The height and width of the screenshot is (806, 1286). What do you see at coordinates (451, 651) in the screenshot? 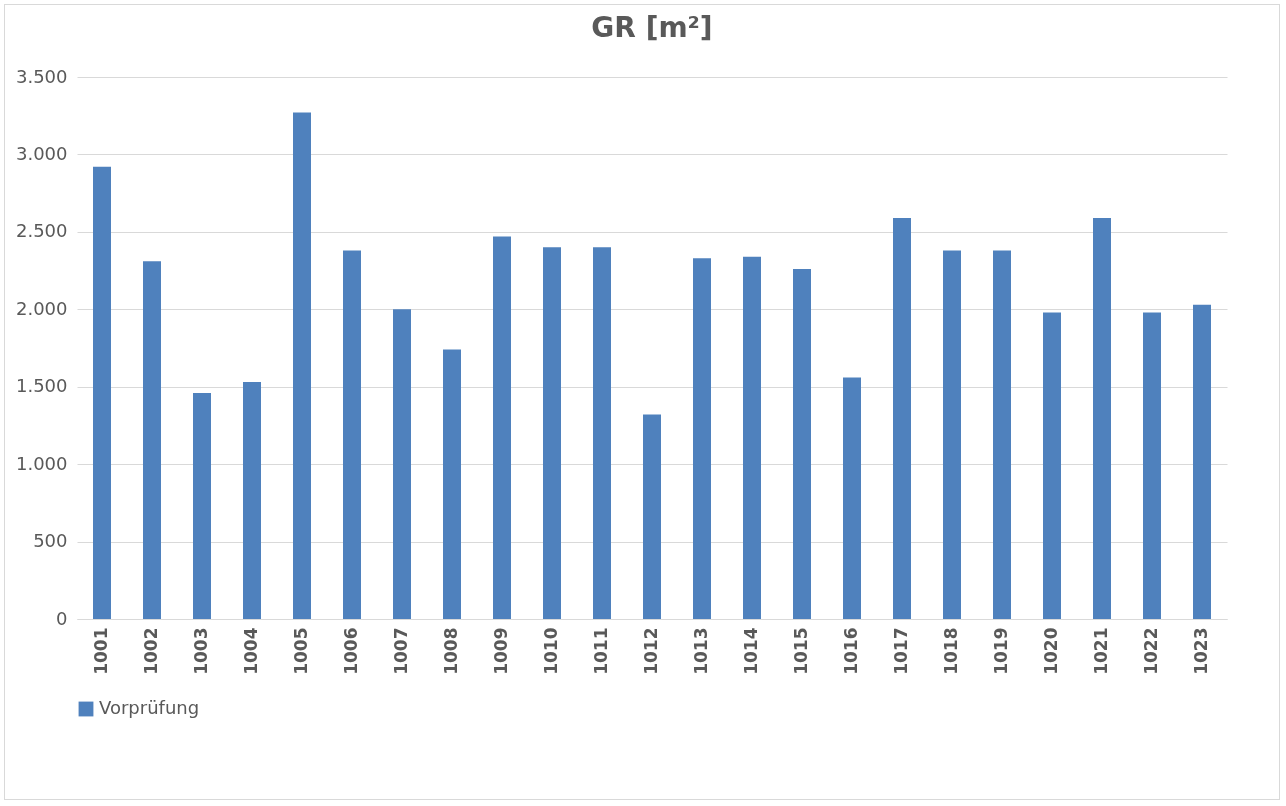
I see `x-tick-label: 1008` at bounding box center [451, 651].